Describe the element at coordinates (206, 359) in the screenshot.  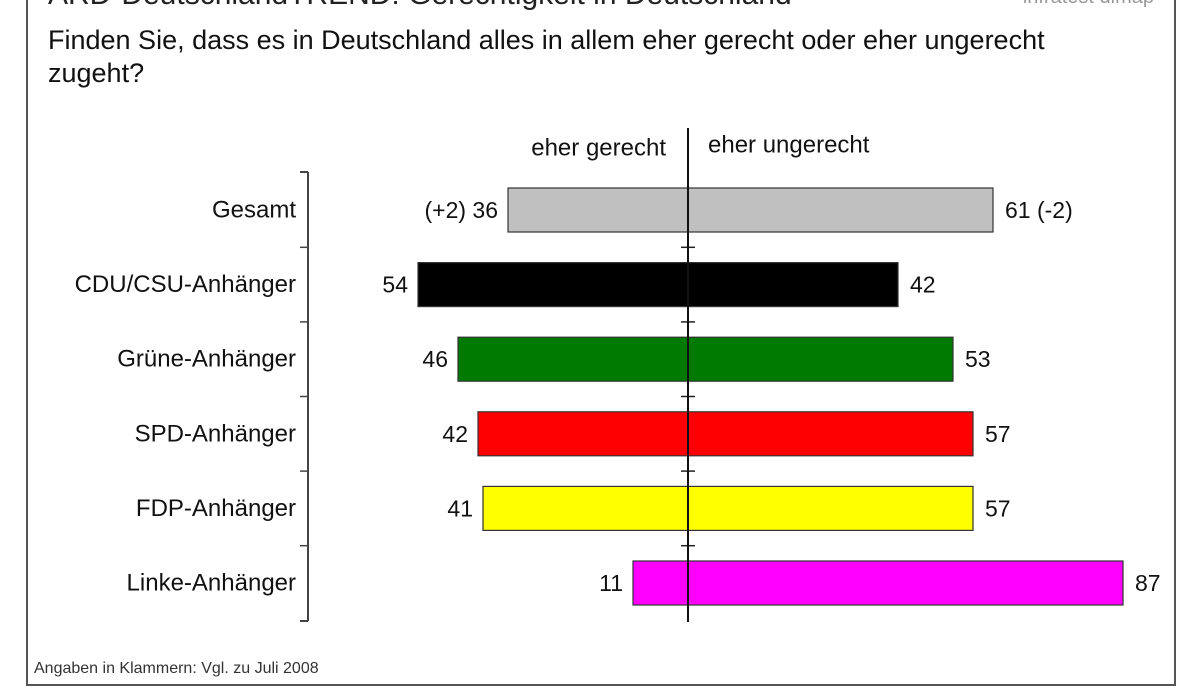
I see `category-label: Grüne-Anhänger` at that location.